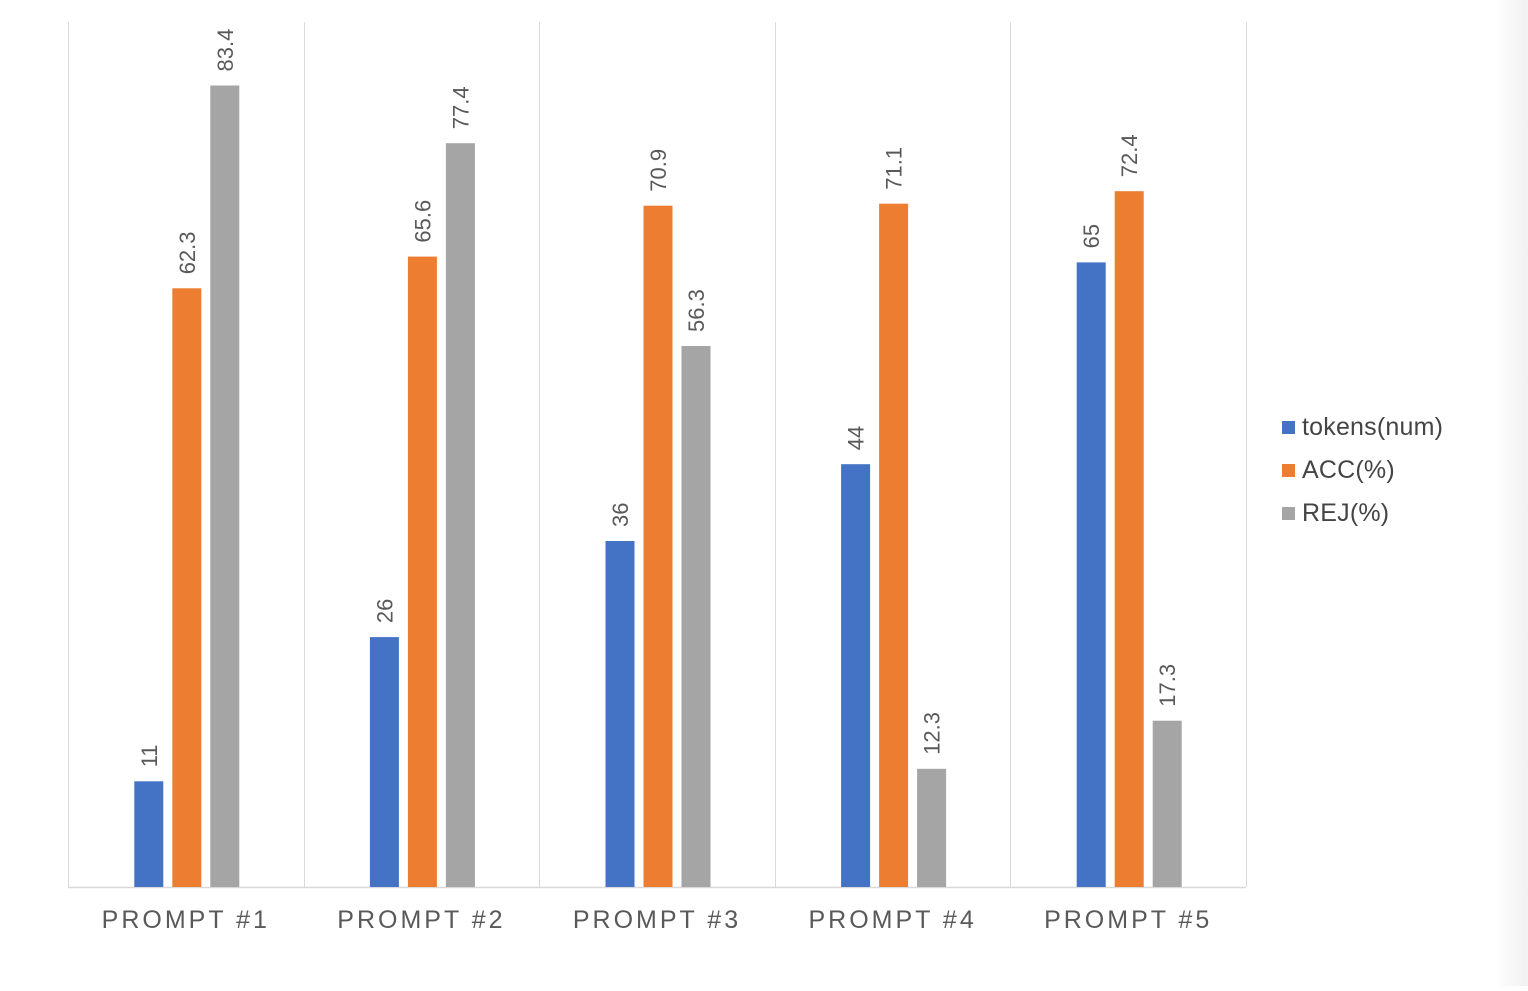 This screenshot has width=1528, height=991. Describe the element at coordinates (1348, 470) in the screenshot. I see `legend-label-acc: ACC(%)` at that location.